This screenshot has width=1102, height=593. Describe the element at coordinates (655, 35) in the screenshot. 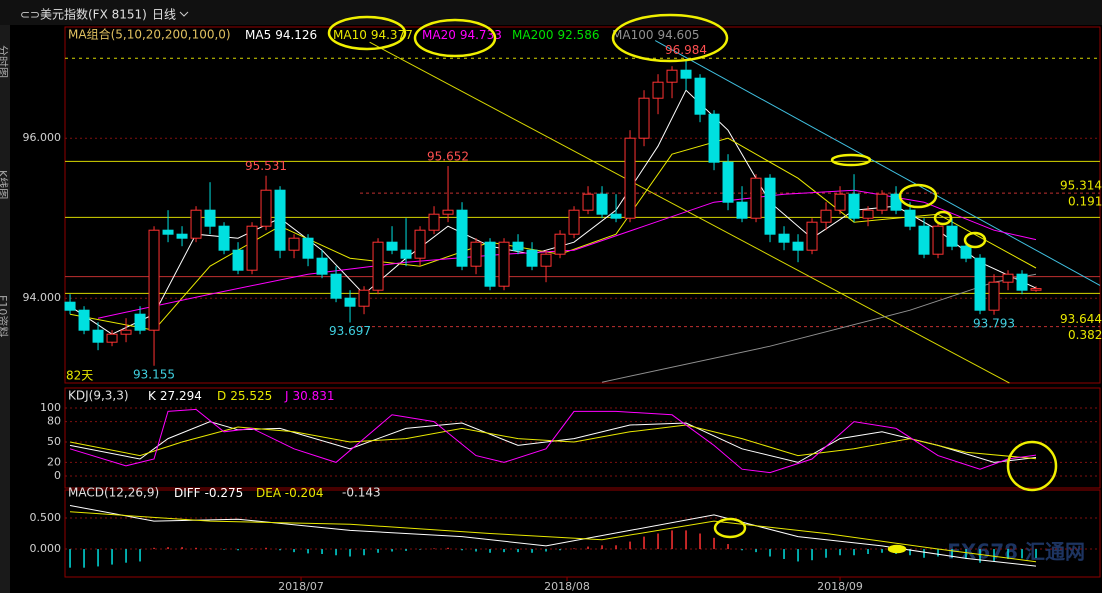

I see `legend-item: MA100 94.605` at that location.